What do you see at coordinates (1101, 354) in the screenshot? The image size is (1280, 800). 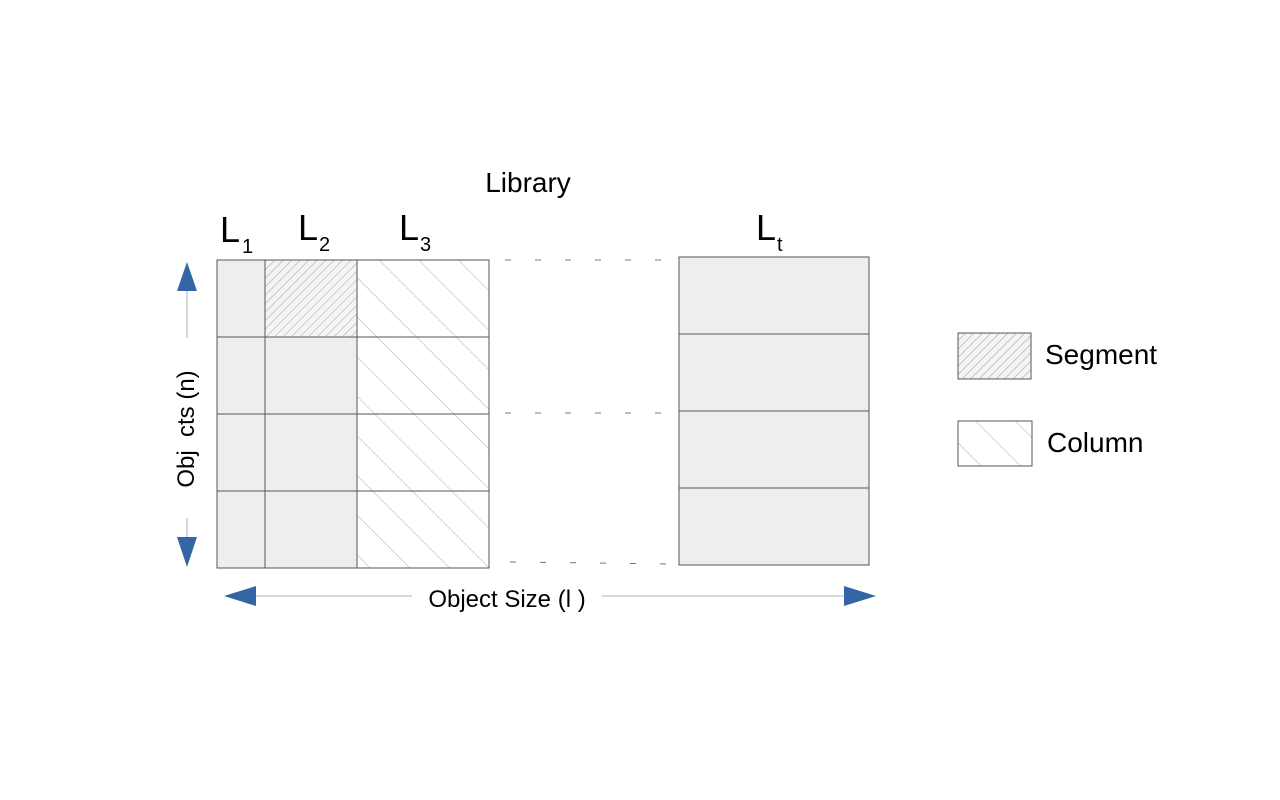 I see `legend-segment-label: Segment` at bounding box center [1101, 354].